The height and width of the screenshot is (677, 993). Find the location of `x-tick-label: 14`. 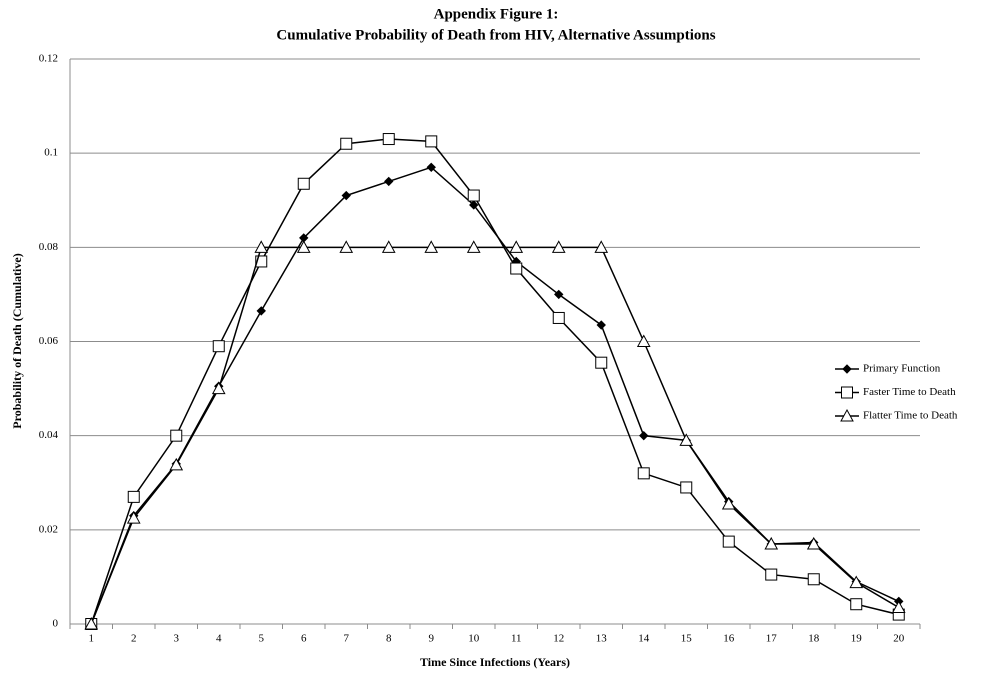

x-tick-label: 14 is located at coordinates (644, 639).